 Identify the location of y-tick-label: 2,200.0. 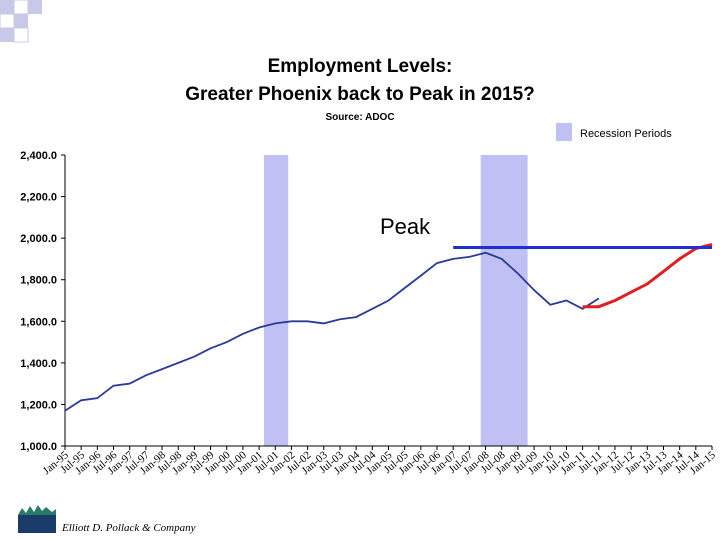
(38, 198).